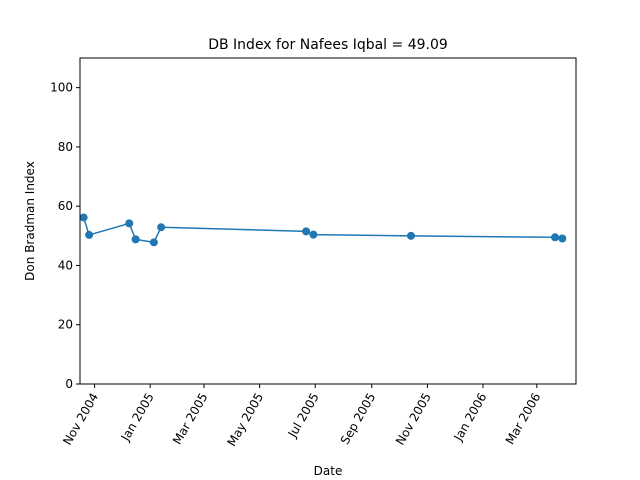 This screenshot has width=640, height=480. Describe the element at coordinates (69, 384) in the screenshot. I see `y-tick-label: 0` at that location.